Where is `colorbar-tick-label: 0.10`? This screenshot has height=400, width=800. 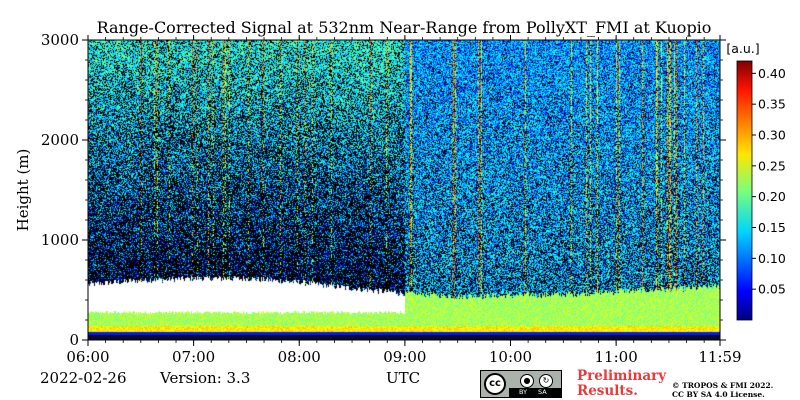
colorbar-tick-label: 0.10 is located at coordinates (772, 258).